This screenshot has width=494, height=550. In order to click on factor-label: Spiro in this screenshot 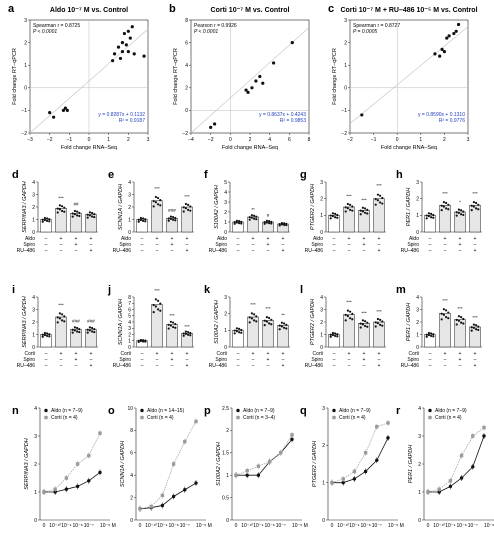, I will do `click(317, 245)`.